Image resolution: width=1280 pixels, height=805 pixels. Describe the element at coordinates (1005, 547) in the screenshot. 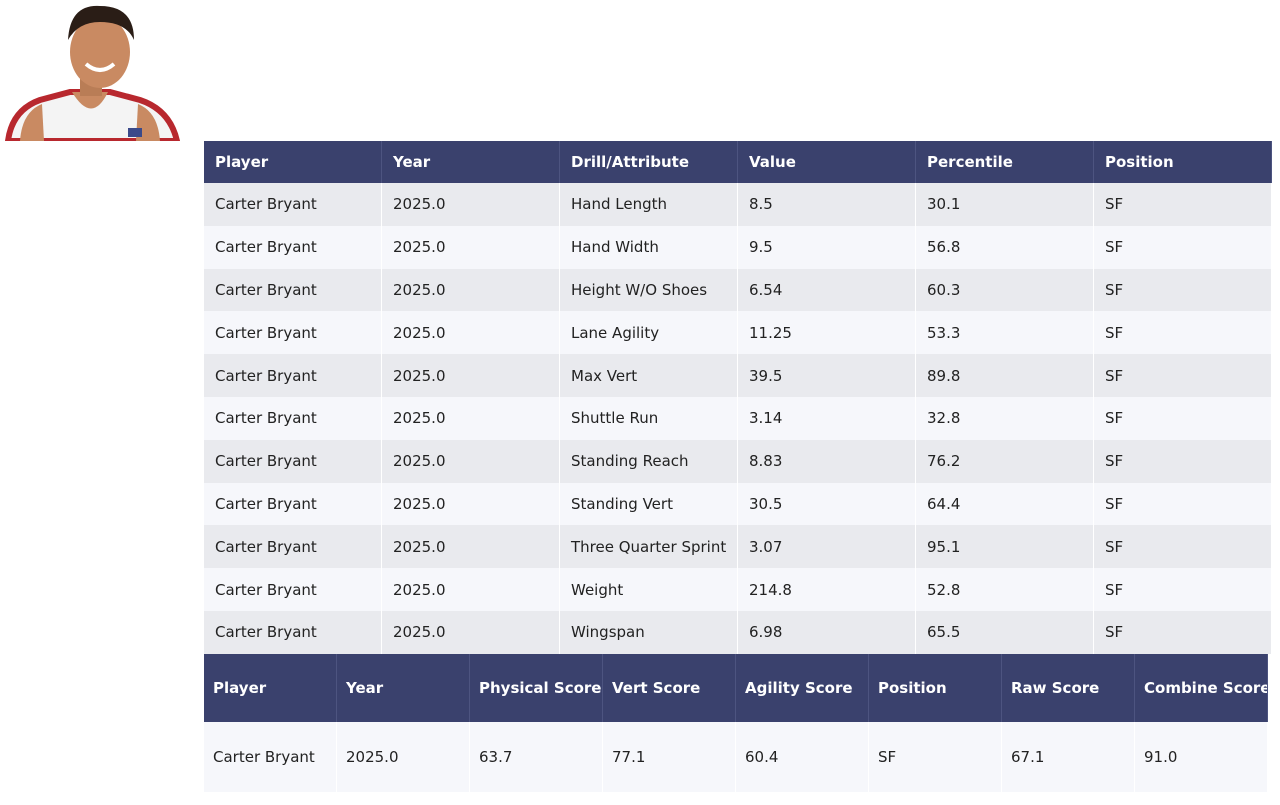

I see `table-cell: 95.1` at that location.